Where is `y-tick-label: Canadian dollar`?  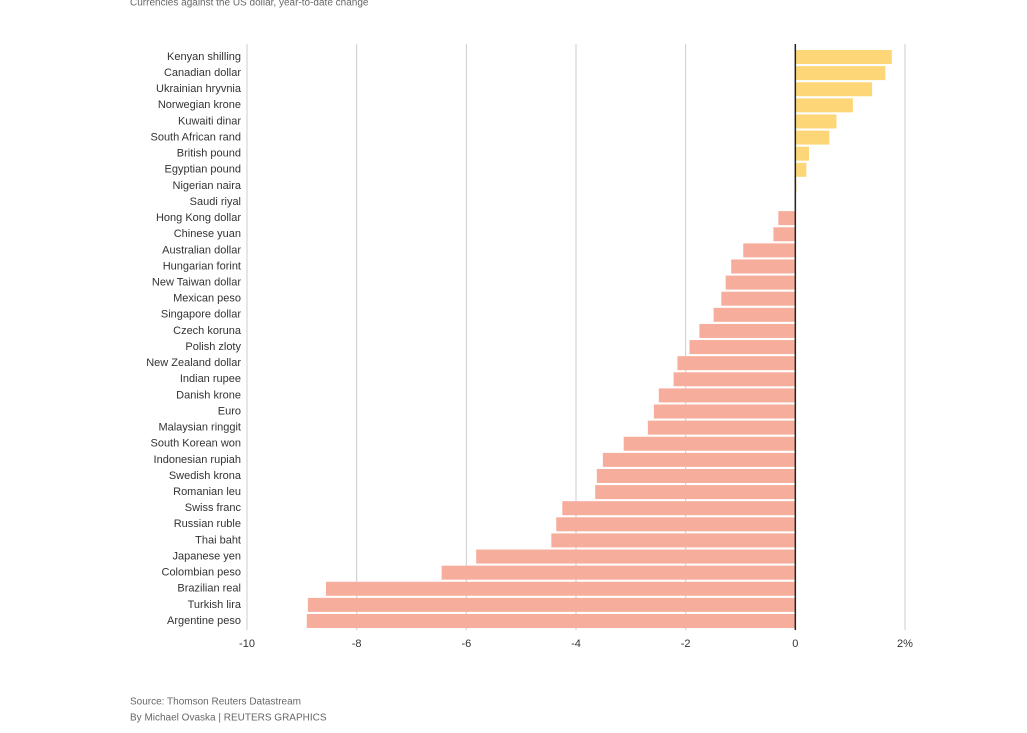
y-tick-label: Canadian dollar is located at coordinates (202, 73).